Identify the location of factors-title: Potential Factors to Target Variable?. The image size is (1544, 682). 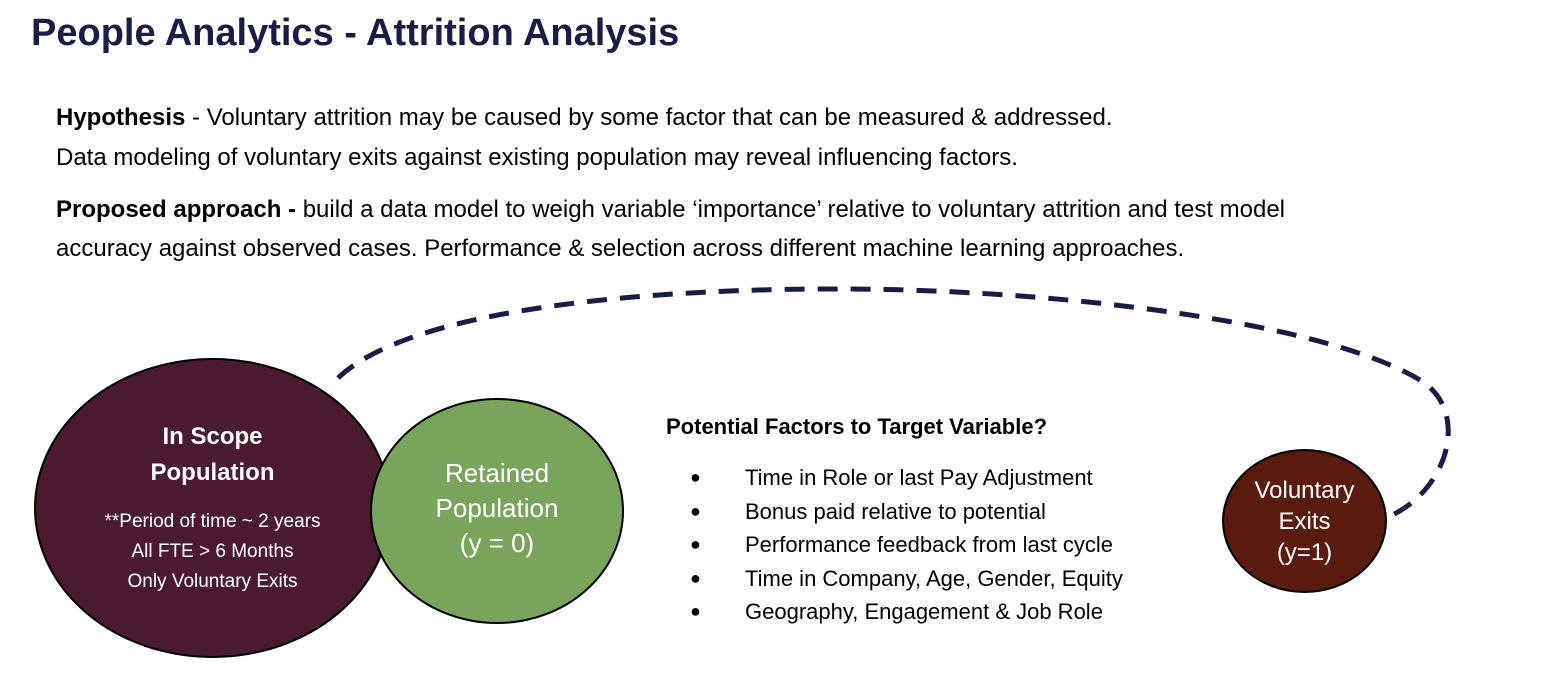
(857, 426).